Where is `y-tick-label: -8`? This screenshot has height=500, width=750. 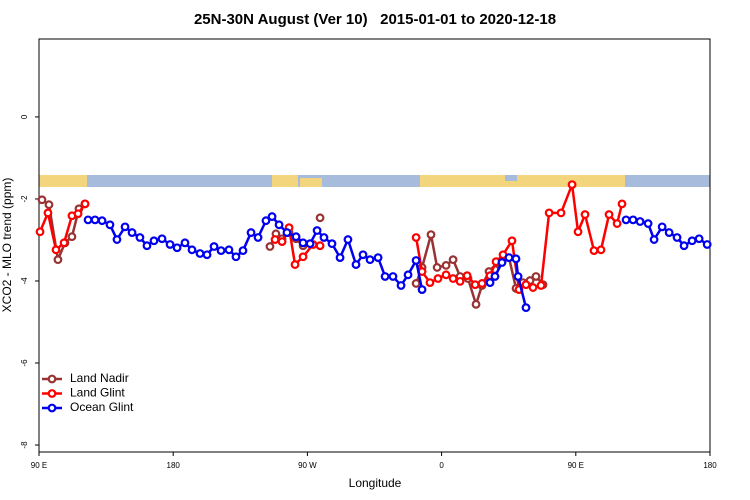
y-tick-label: -8 is located at coordinates (24, 445).